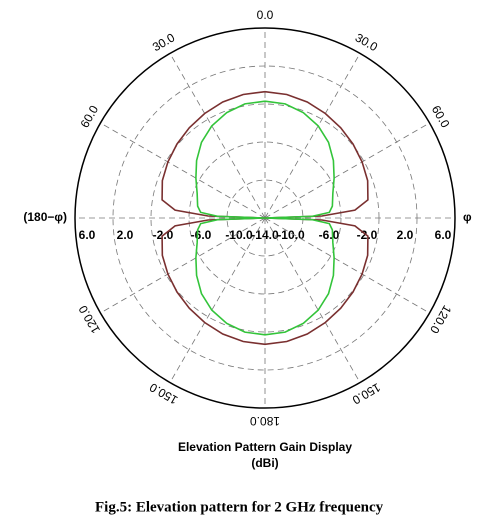  Describe the element at coordinates (265, 15) in the screenshot. I see `angle-tick-label: 0.0` at that location.